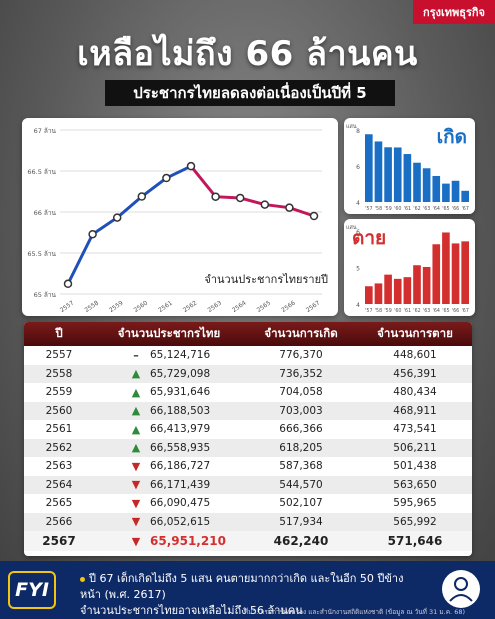 The width and height of the screenshot is (495, 619). I want to click on x-tick-label: '60, so click(397, 311).